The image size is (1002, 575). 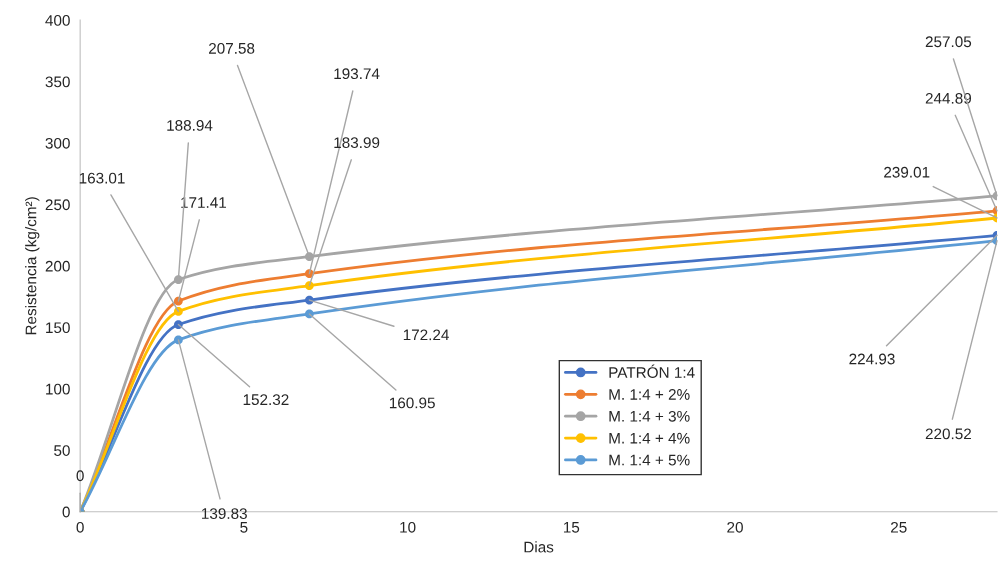 I want to click on y-tick-label: 350, so click(x=57, y=82).